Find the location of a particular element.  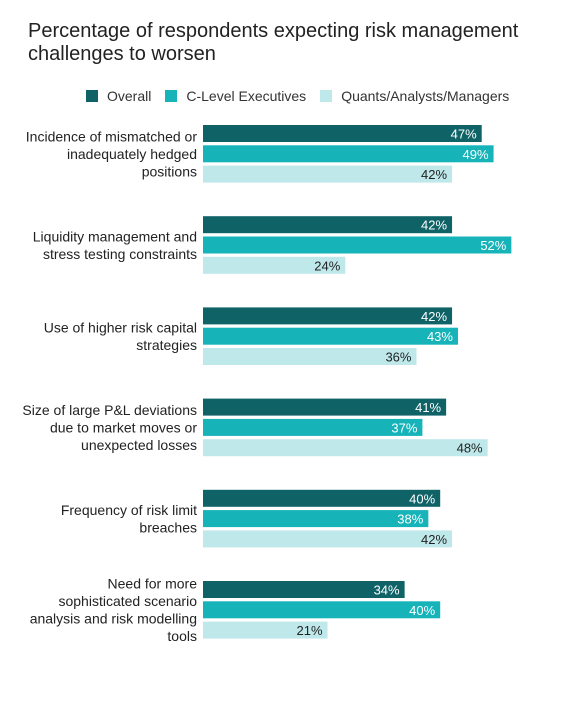

legend-label-c-level: C-Level Executives is located at coordinates (246, 96).